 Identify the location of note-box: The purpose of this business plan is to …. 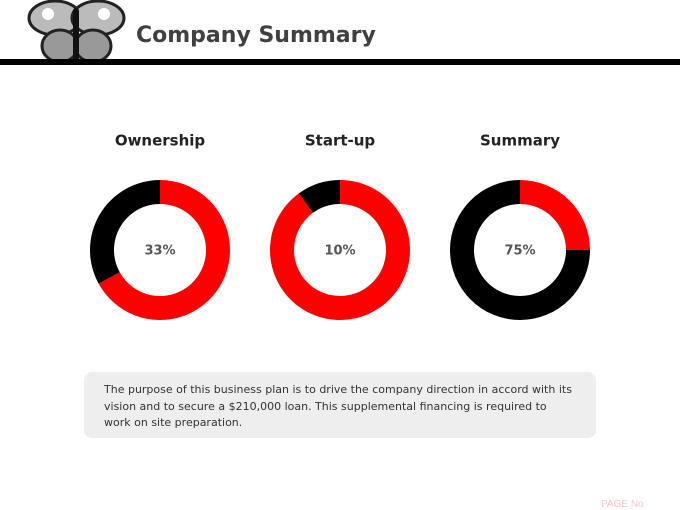
(340, 405).